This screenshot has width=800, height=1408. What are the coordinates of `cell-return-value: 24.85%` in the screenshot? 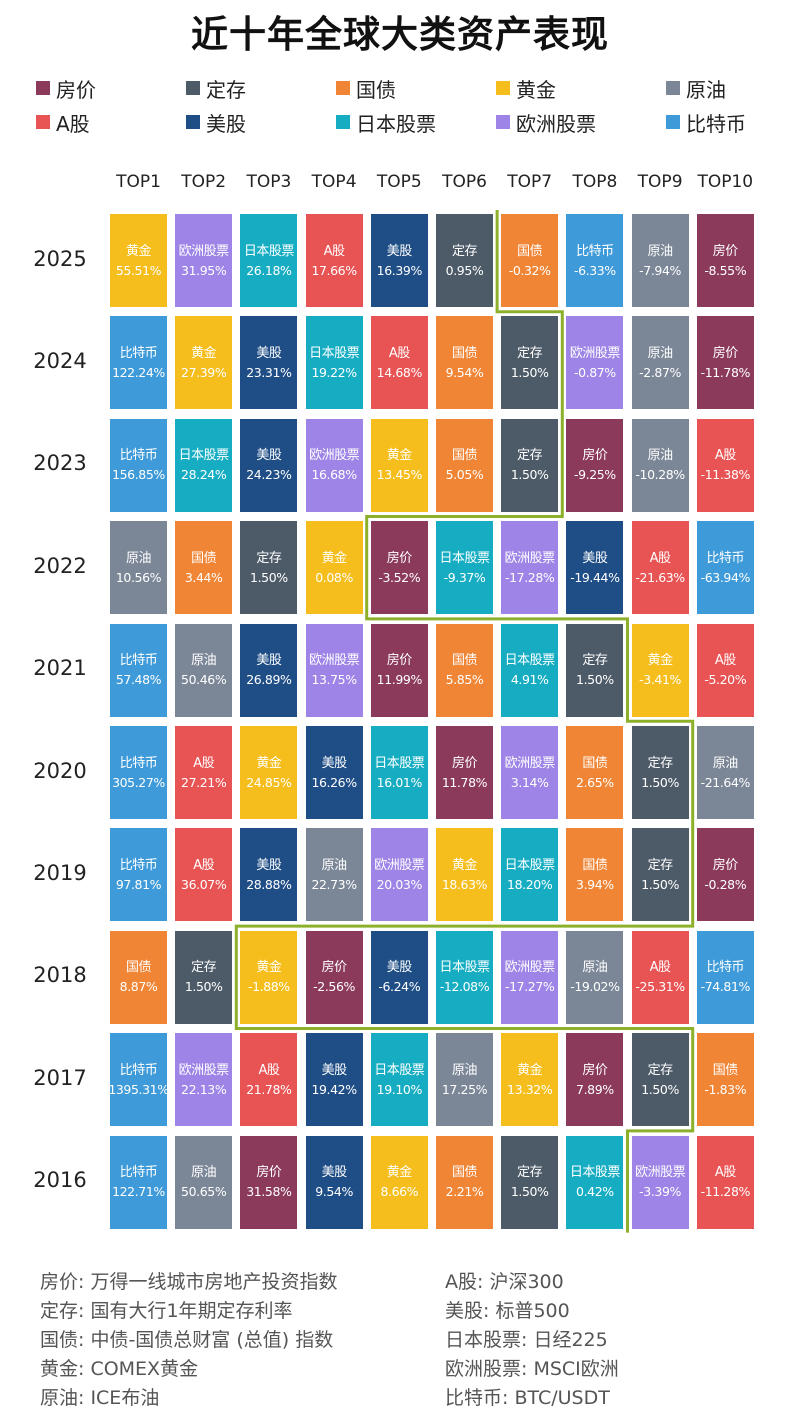 It's located at (269, 782).